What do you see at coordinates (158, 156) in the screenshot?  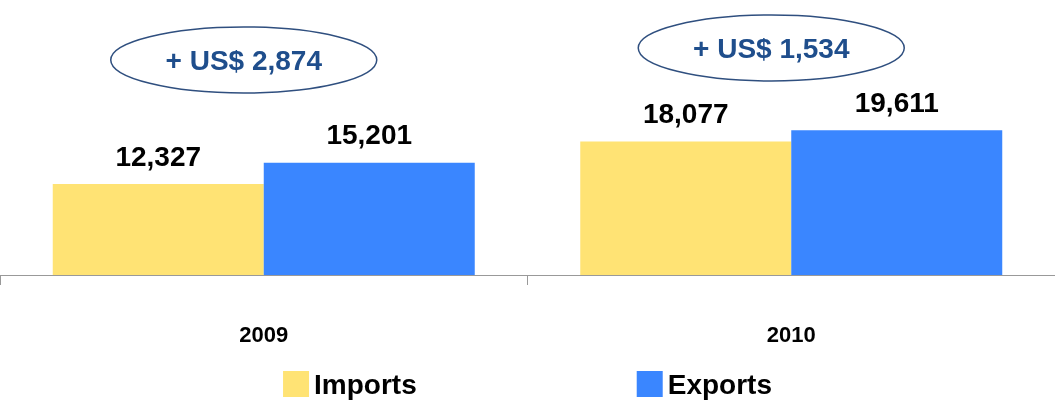 I see `data-label: 12,327` at bounding box center [158, 156].